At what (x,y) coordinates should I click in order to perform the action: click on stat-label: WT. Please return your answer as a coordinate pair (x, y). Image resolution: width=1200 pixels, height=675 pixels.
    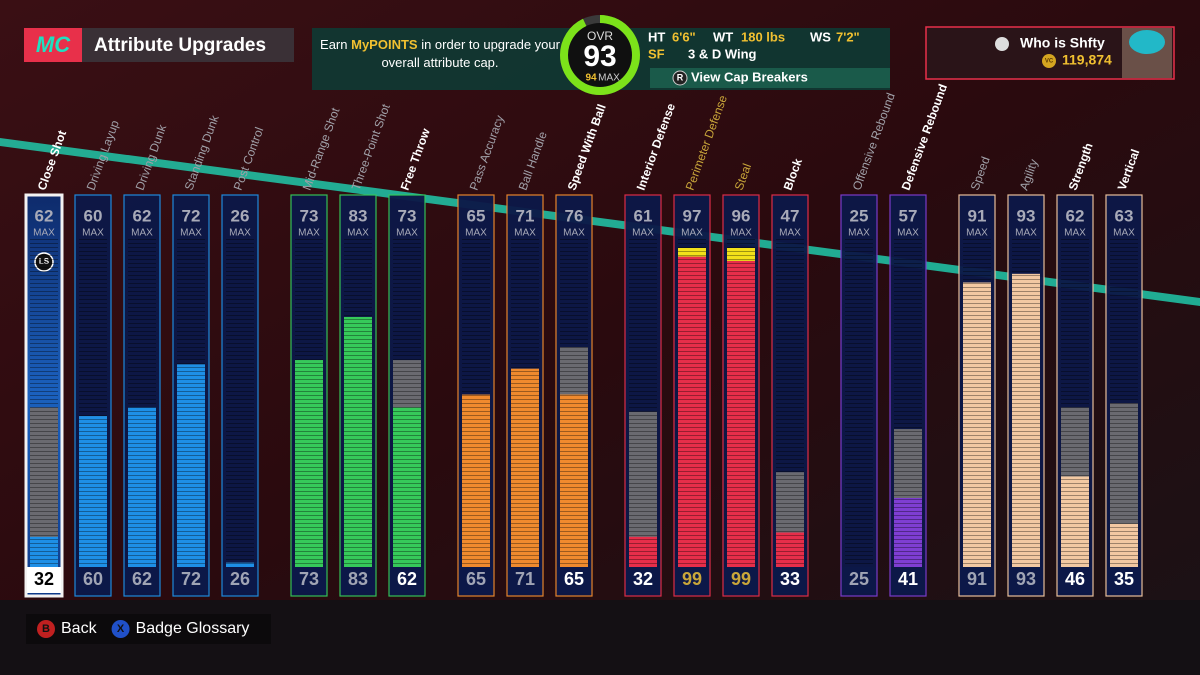
    Looking at the image, I should click on (723, 36).